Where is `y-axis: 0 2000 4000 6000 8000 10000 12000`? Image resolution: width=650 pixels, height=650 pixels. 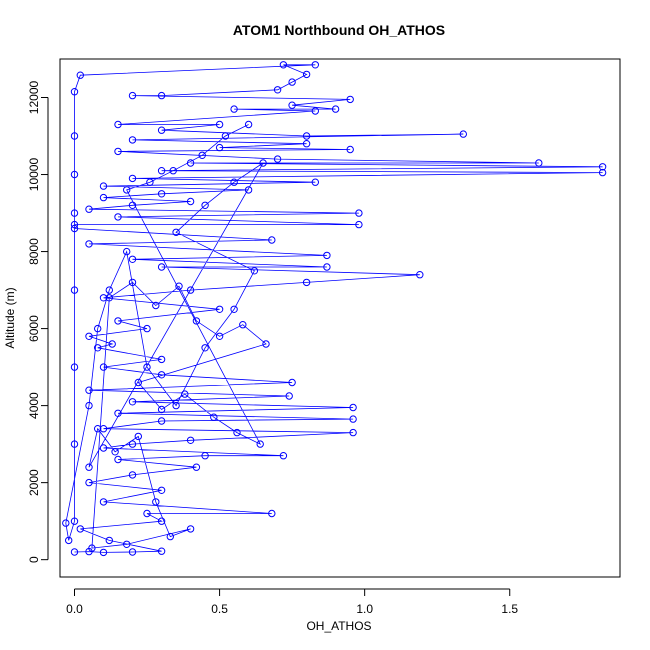
y-axis: 0 2000 4000 6000 8000 10000 12000 is located at coordinates (38, 322).